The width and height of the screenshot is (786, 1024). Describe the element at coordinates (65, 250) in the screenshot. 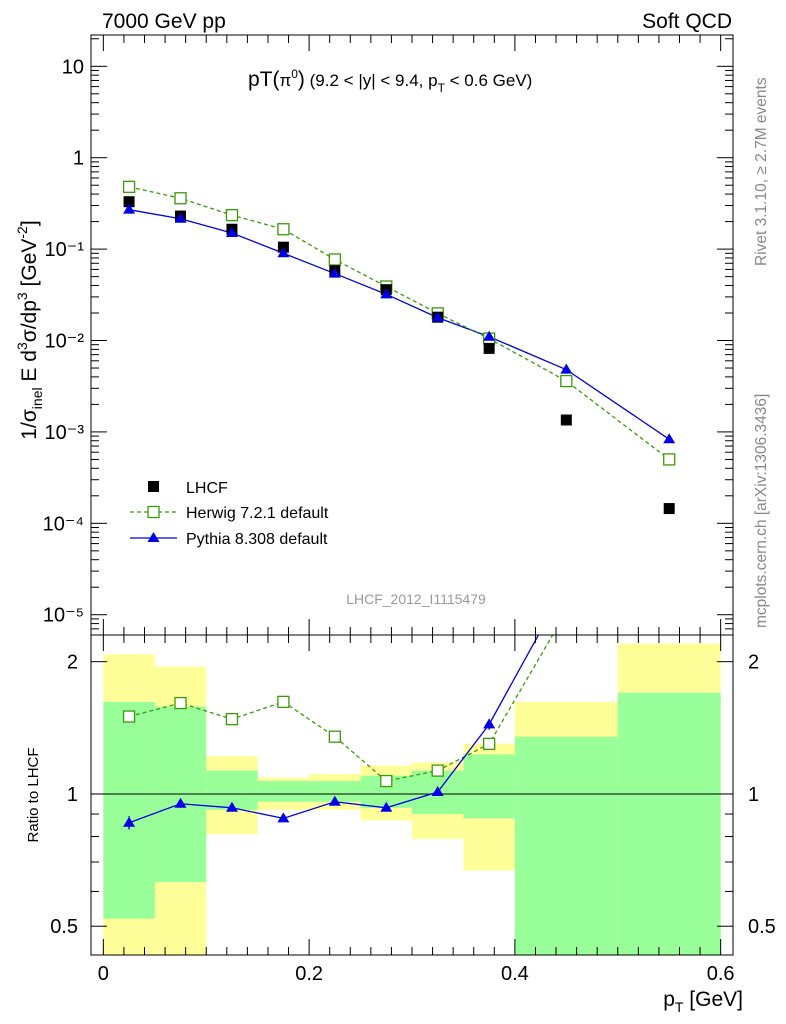

I see `main-y-tick-label: 10⁻¹` at that location.